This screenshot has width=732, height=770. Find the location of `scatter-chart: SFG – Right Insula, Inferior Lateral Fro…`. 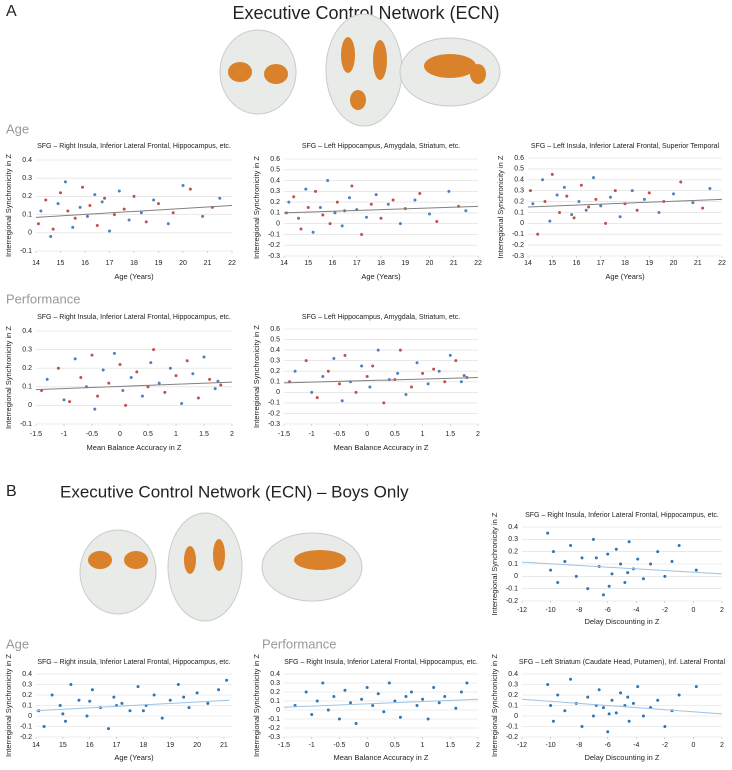

scatter-chart: SFG – Right Insula, Inferior Lateral Fro… is located at coordinates (120, 212).